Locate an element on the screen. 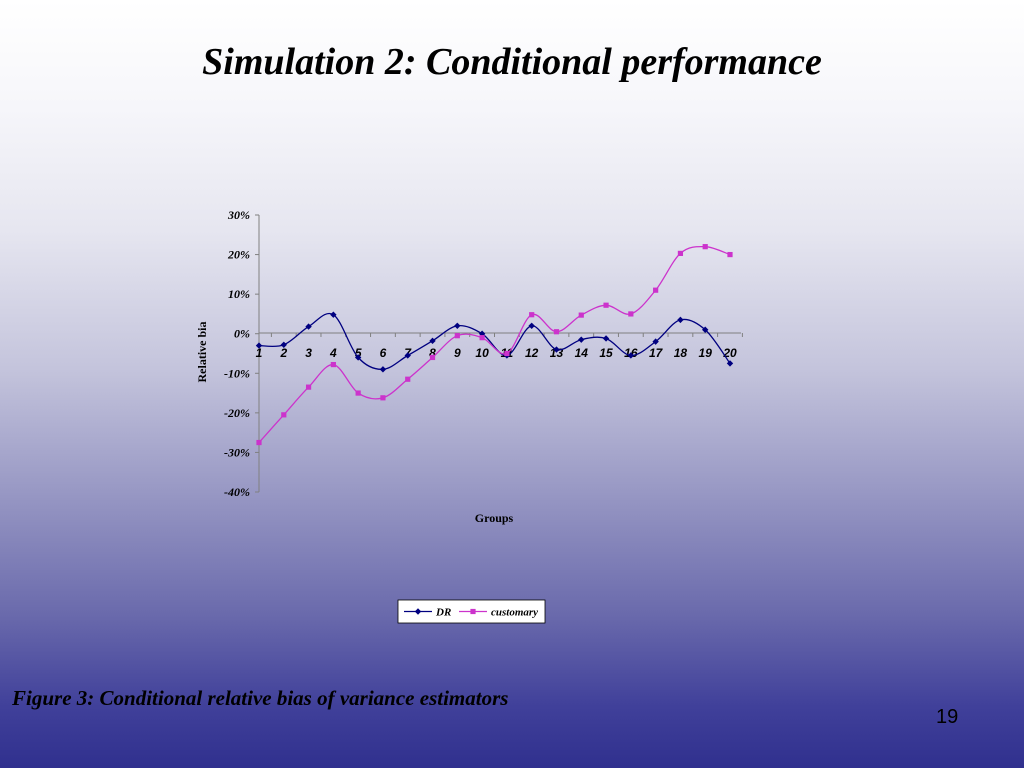 The width and height of the screenshot is (1024, 768). series-line-dr is located at coordinates (494, 341).